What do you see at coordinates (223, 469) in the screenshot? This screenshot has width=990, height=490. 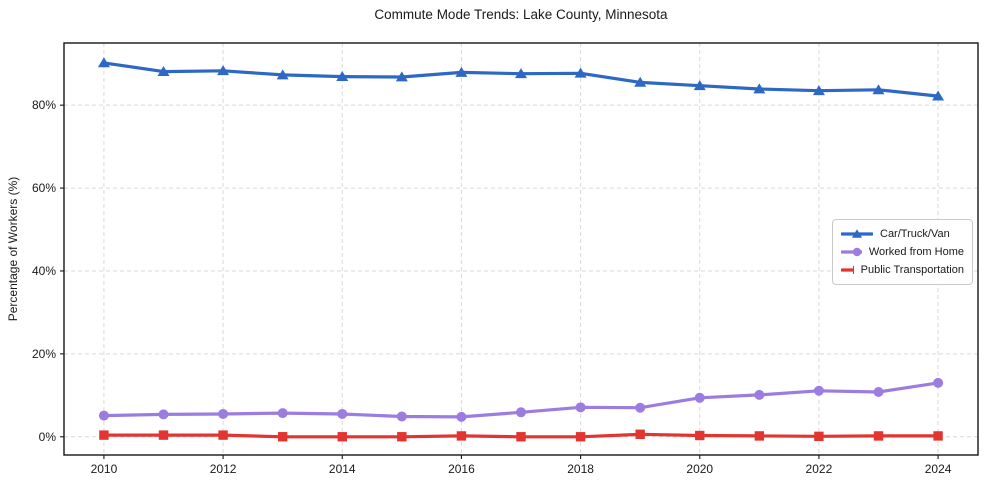 I see `x-tick-label: 2012` at bounding box center [223, 469].